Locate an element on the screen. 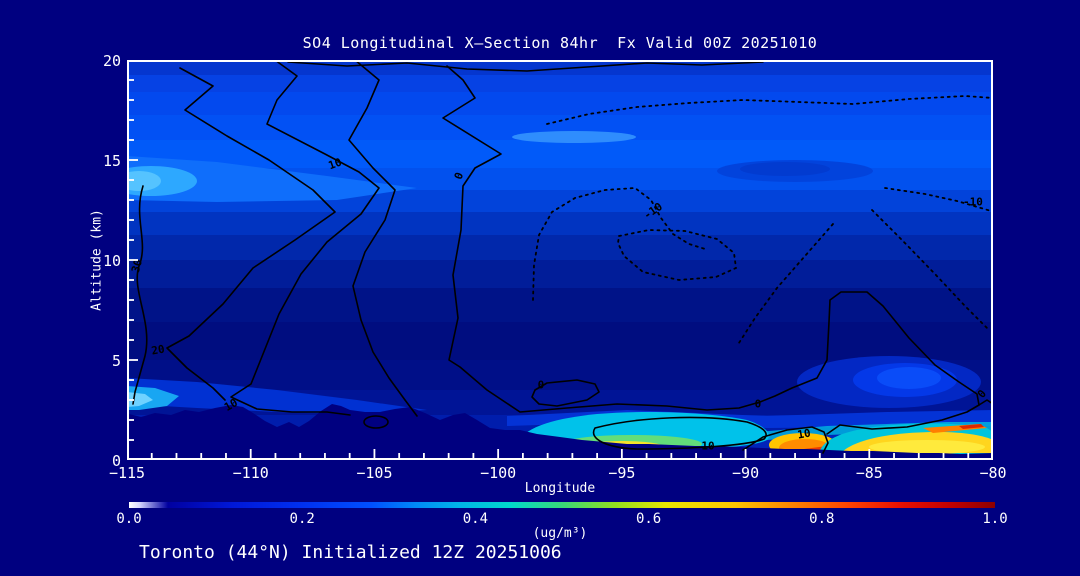 Image resolution: width=1080 pixels, height=576 pixels. y-tick-label: 0 is located at coordinates (116, 461).